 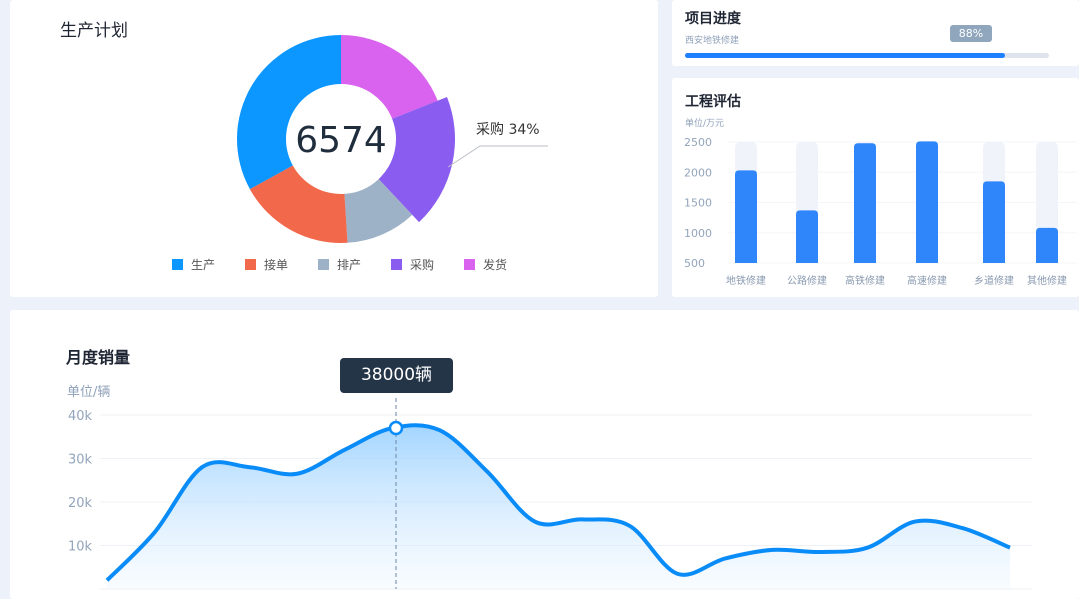 I want to click on x-tick-label: 其他修建, so click(x=1047, y=280).